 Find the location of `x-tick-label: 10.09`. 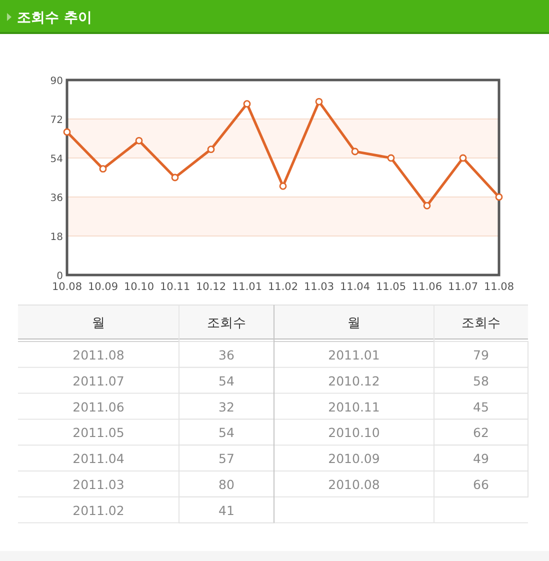

x-tick-label: 10.09 is located at coordinates (103, 287).